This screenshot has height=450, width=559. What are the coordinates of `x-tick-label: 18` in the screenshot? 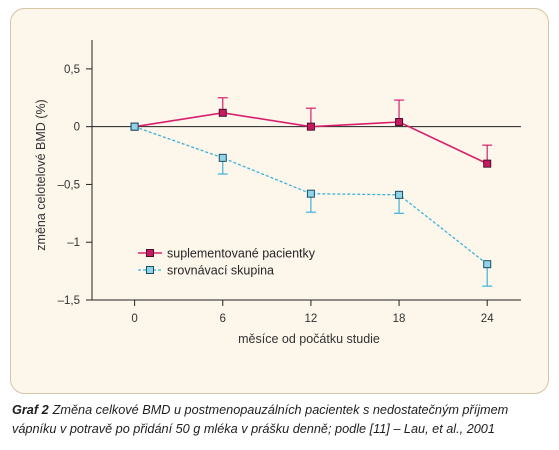 It's located at (399, 319).